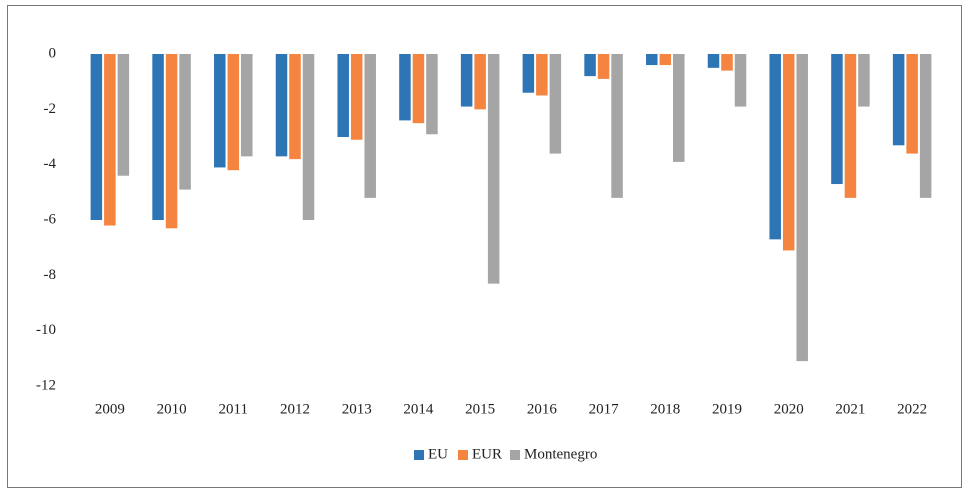  What do you see at coordinates (172, 409) in the screenshot?
I see `x-tick-label: 2010` at bounding box center [172, 409].